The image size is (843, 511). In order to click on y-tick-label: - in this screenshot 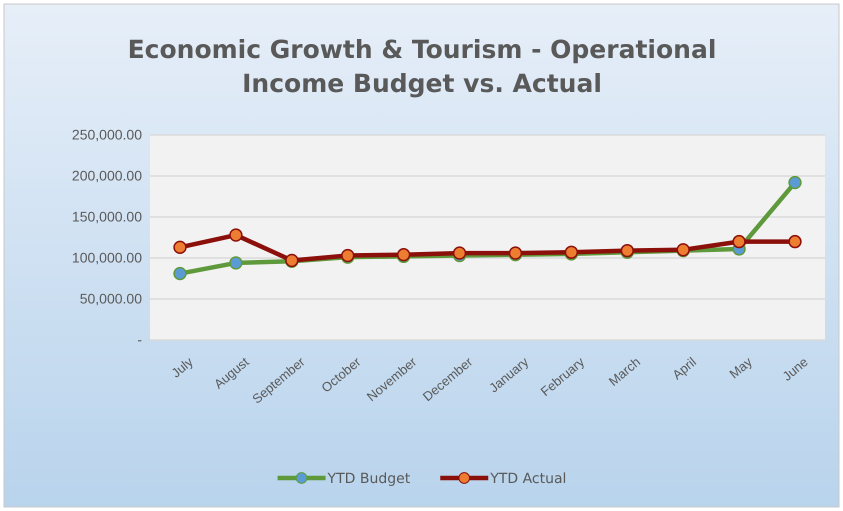, I will do `click(139, 339)`.